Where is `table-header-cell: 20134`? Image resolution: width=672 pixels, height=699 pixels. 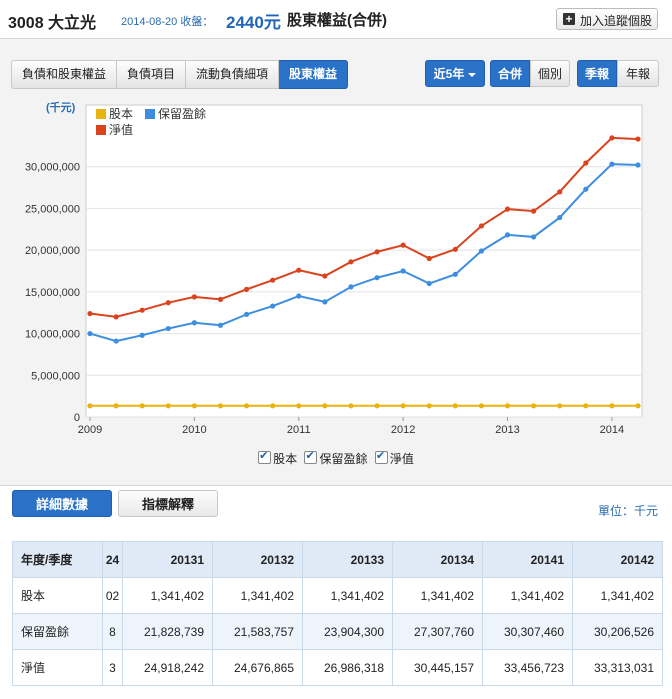 table-header-cell: 20134 is located at coordinates (437, 559).